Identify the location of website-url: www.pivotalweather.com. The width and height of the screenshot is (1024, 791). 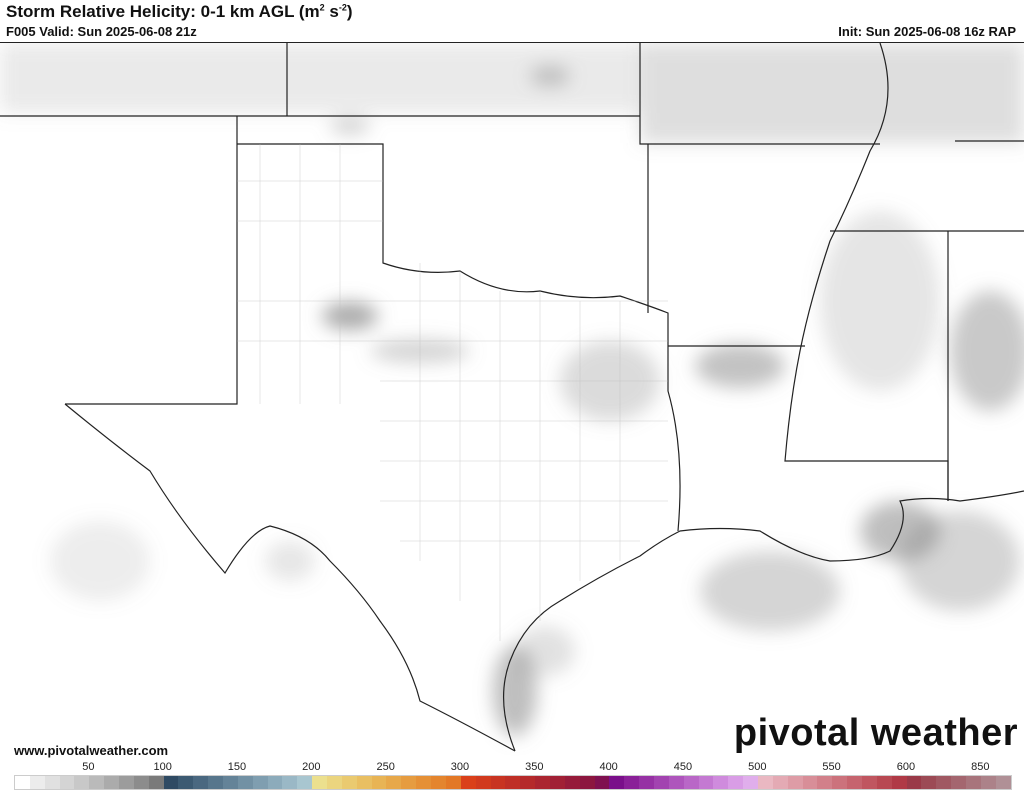
(91, 750).